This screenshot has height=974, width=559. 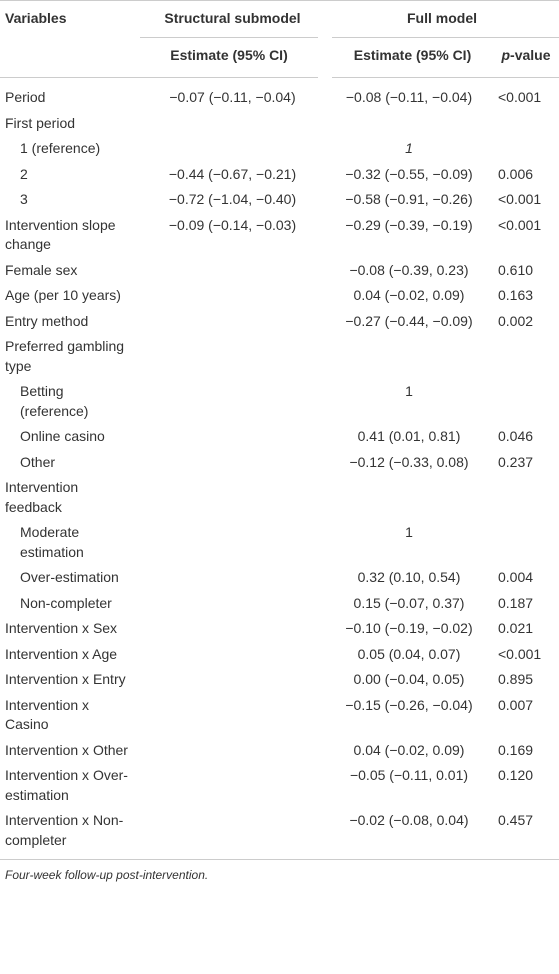 What do you see at coordinates (409, 173) in the screenshot?
I see `cell: −0.32 (−0.55, −0.09)` at bounding box center [409, 173].